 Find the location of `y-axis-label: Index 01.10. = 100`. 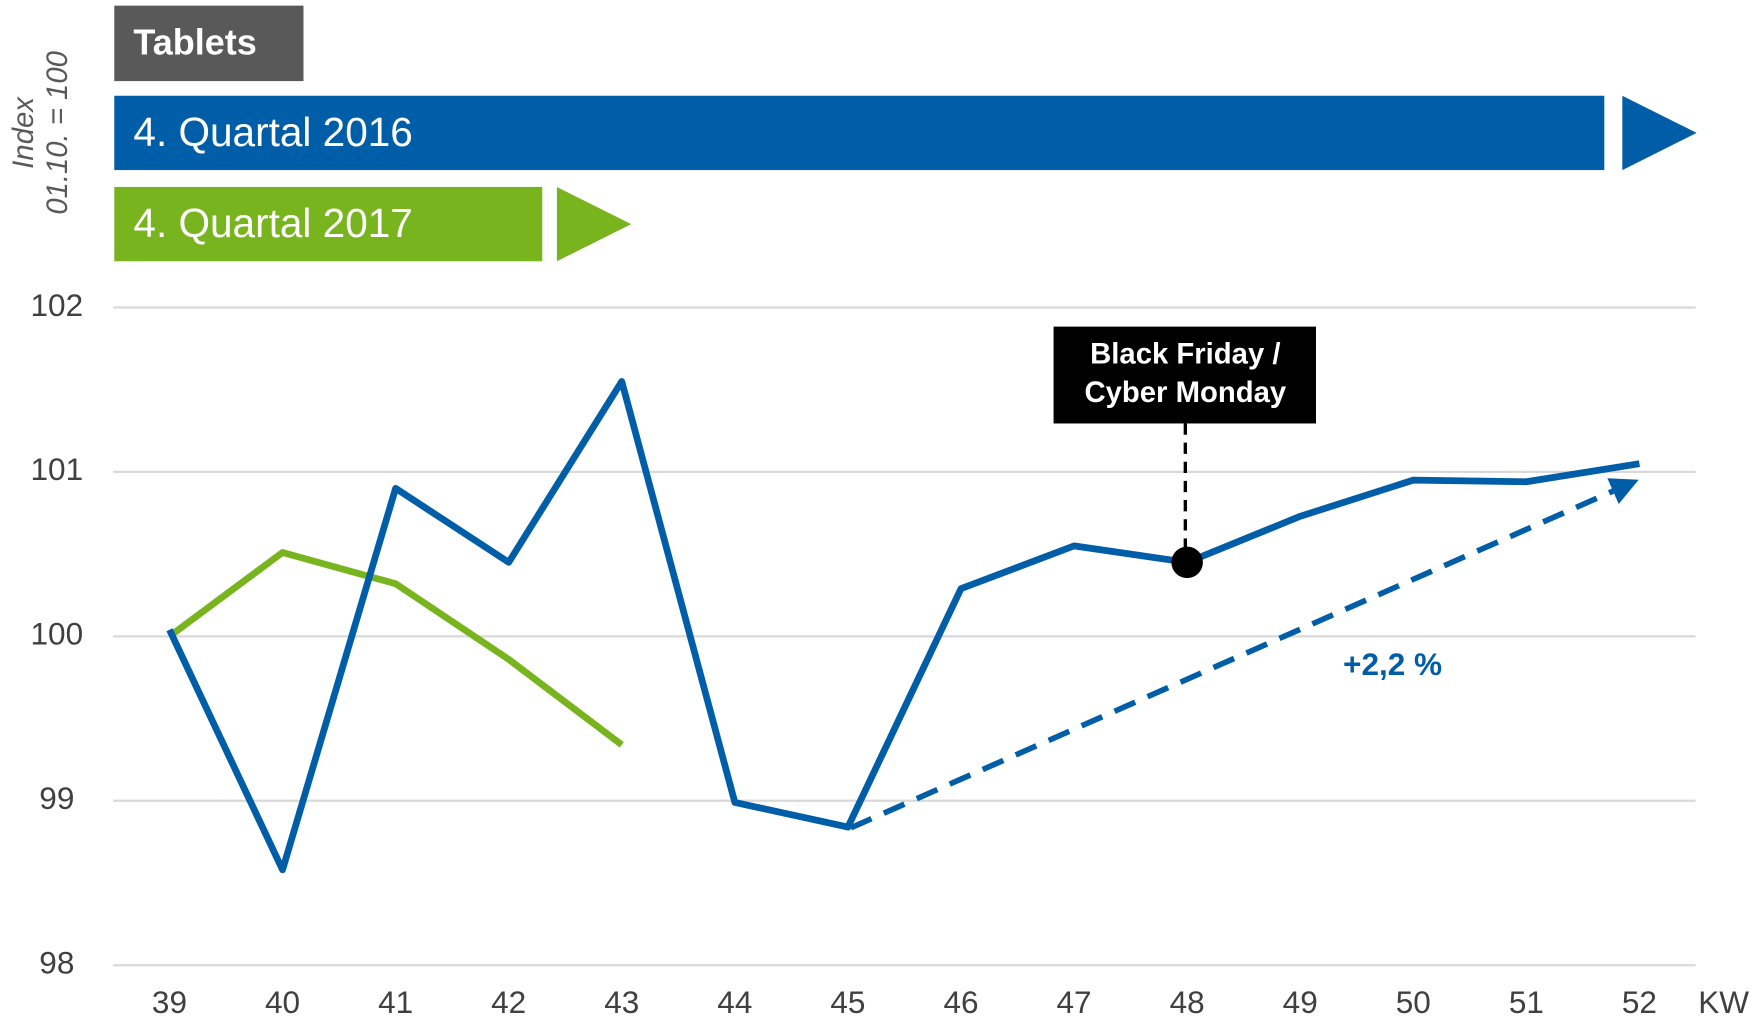

y-axis-label: Index 01.10. = 100 is located at coordinates (40, 132).